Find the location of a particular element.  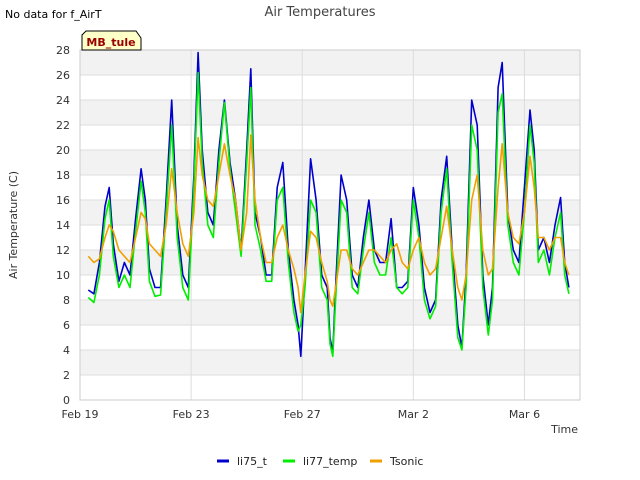

y-tick-label: 24 is located at coordinates (63, 100).